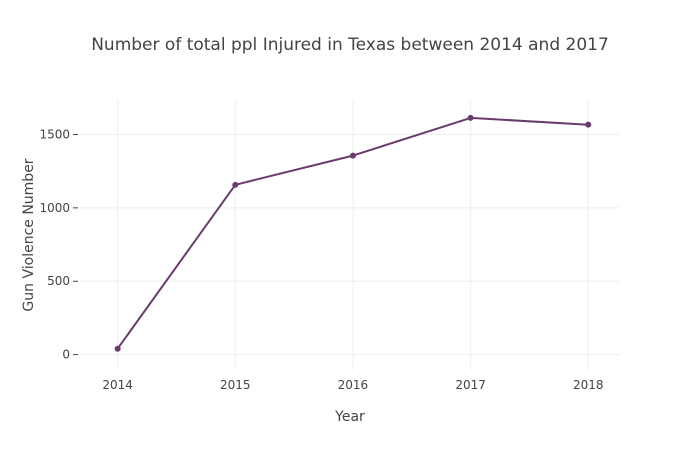 This screenshot has width=700, height=455. What do you see at coordinates (470, 385) in the screenshot?
I see `x-tick-label: 2017` at bounding box center [470, 385].